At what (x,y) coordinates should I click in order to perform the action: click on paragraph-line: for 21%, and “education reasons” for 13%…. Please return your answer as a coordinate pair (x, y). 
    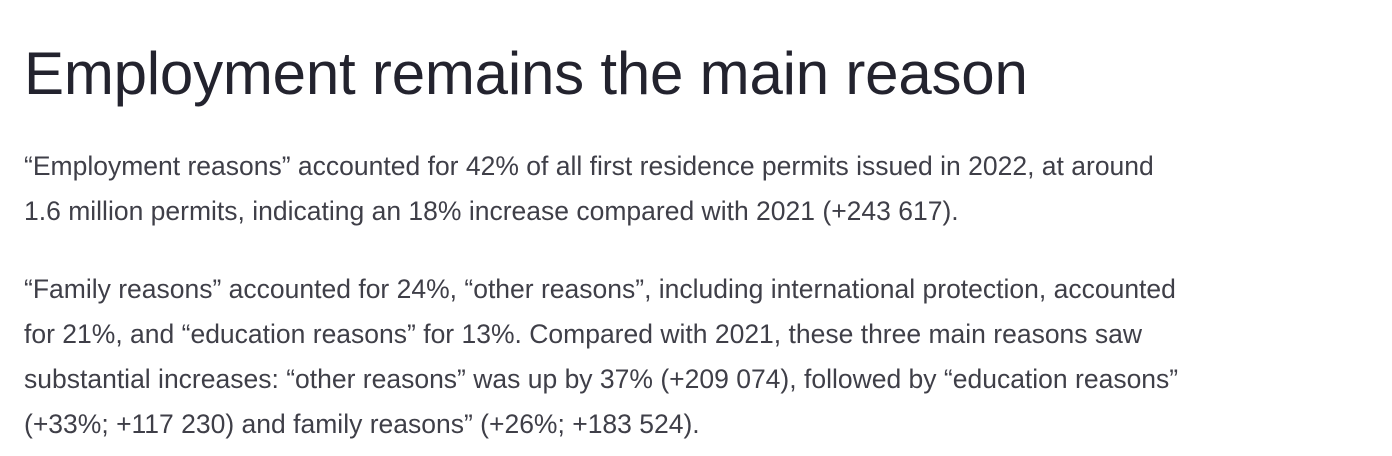
    Looking at the image, I should click on (583, 334).